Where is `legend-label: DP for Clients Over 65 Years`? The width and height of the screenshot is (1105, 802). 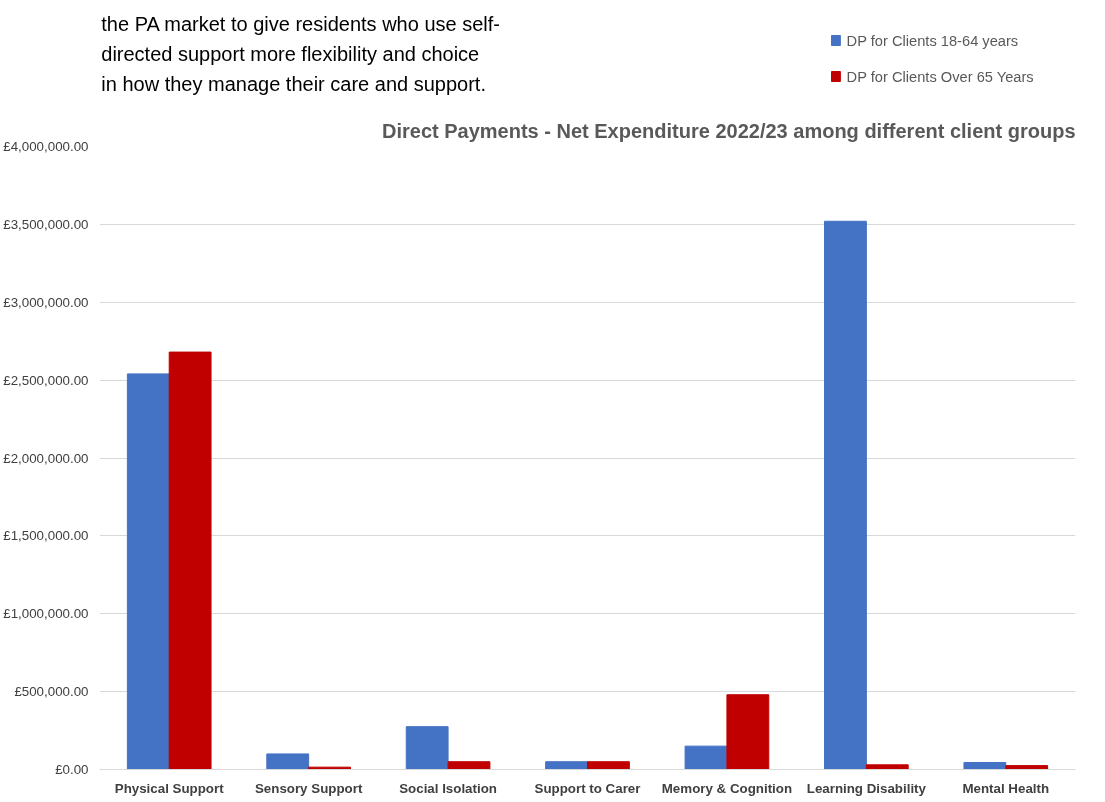
legend-label: DP for Clients Over 65 Years is located at coordinates (940, 76).